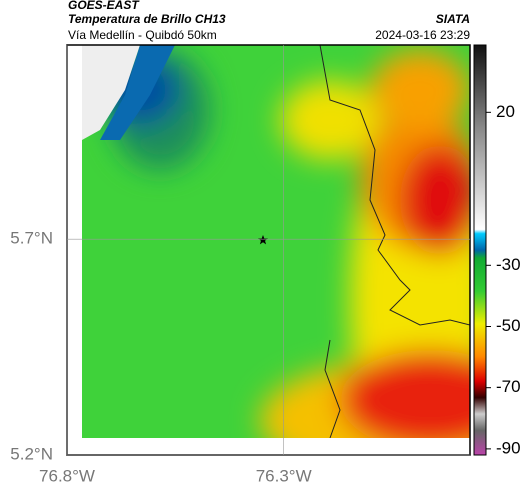  Describe the element at coordinates (508, 264) in the screenshot. I see `colorbar-tick-label: -30` at that location.